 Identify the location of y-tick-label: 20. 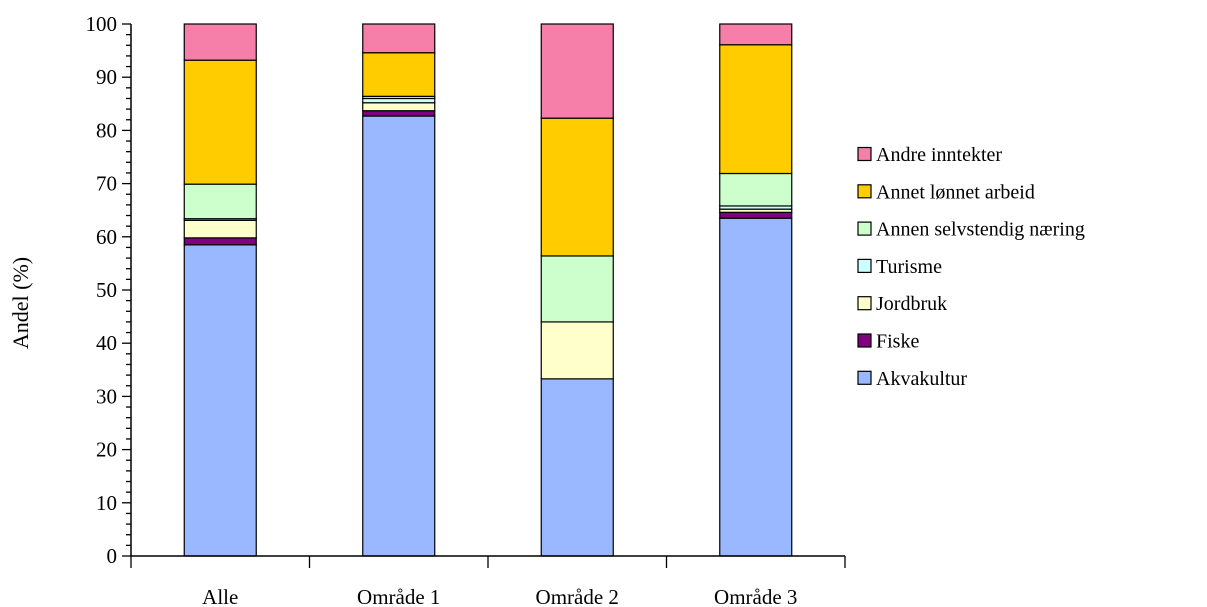
(106, 450).